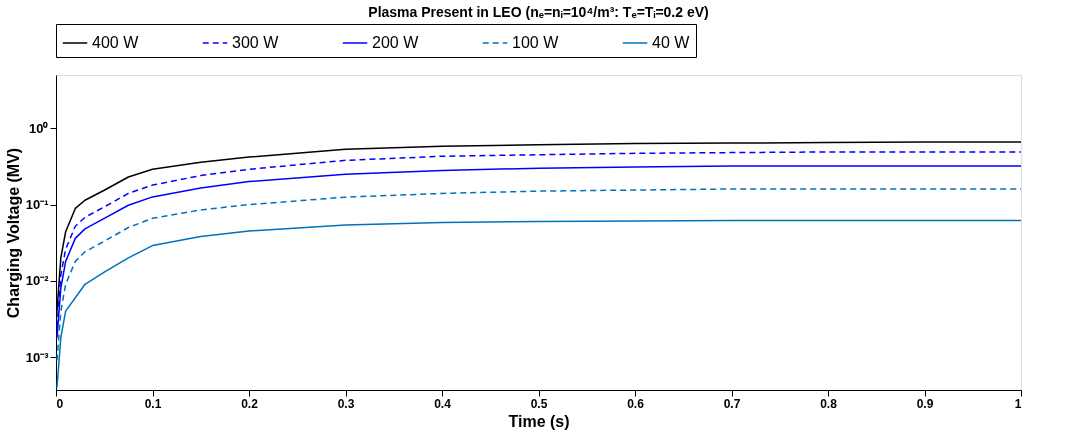  What do you see at coordinates (37, 281) in the screenshot?
I see `y-tick-label: 10⁻²` at bounding box center [37, 281].